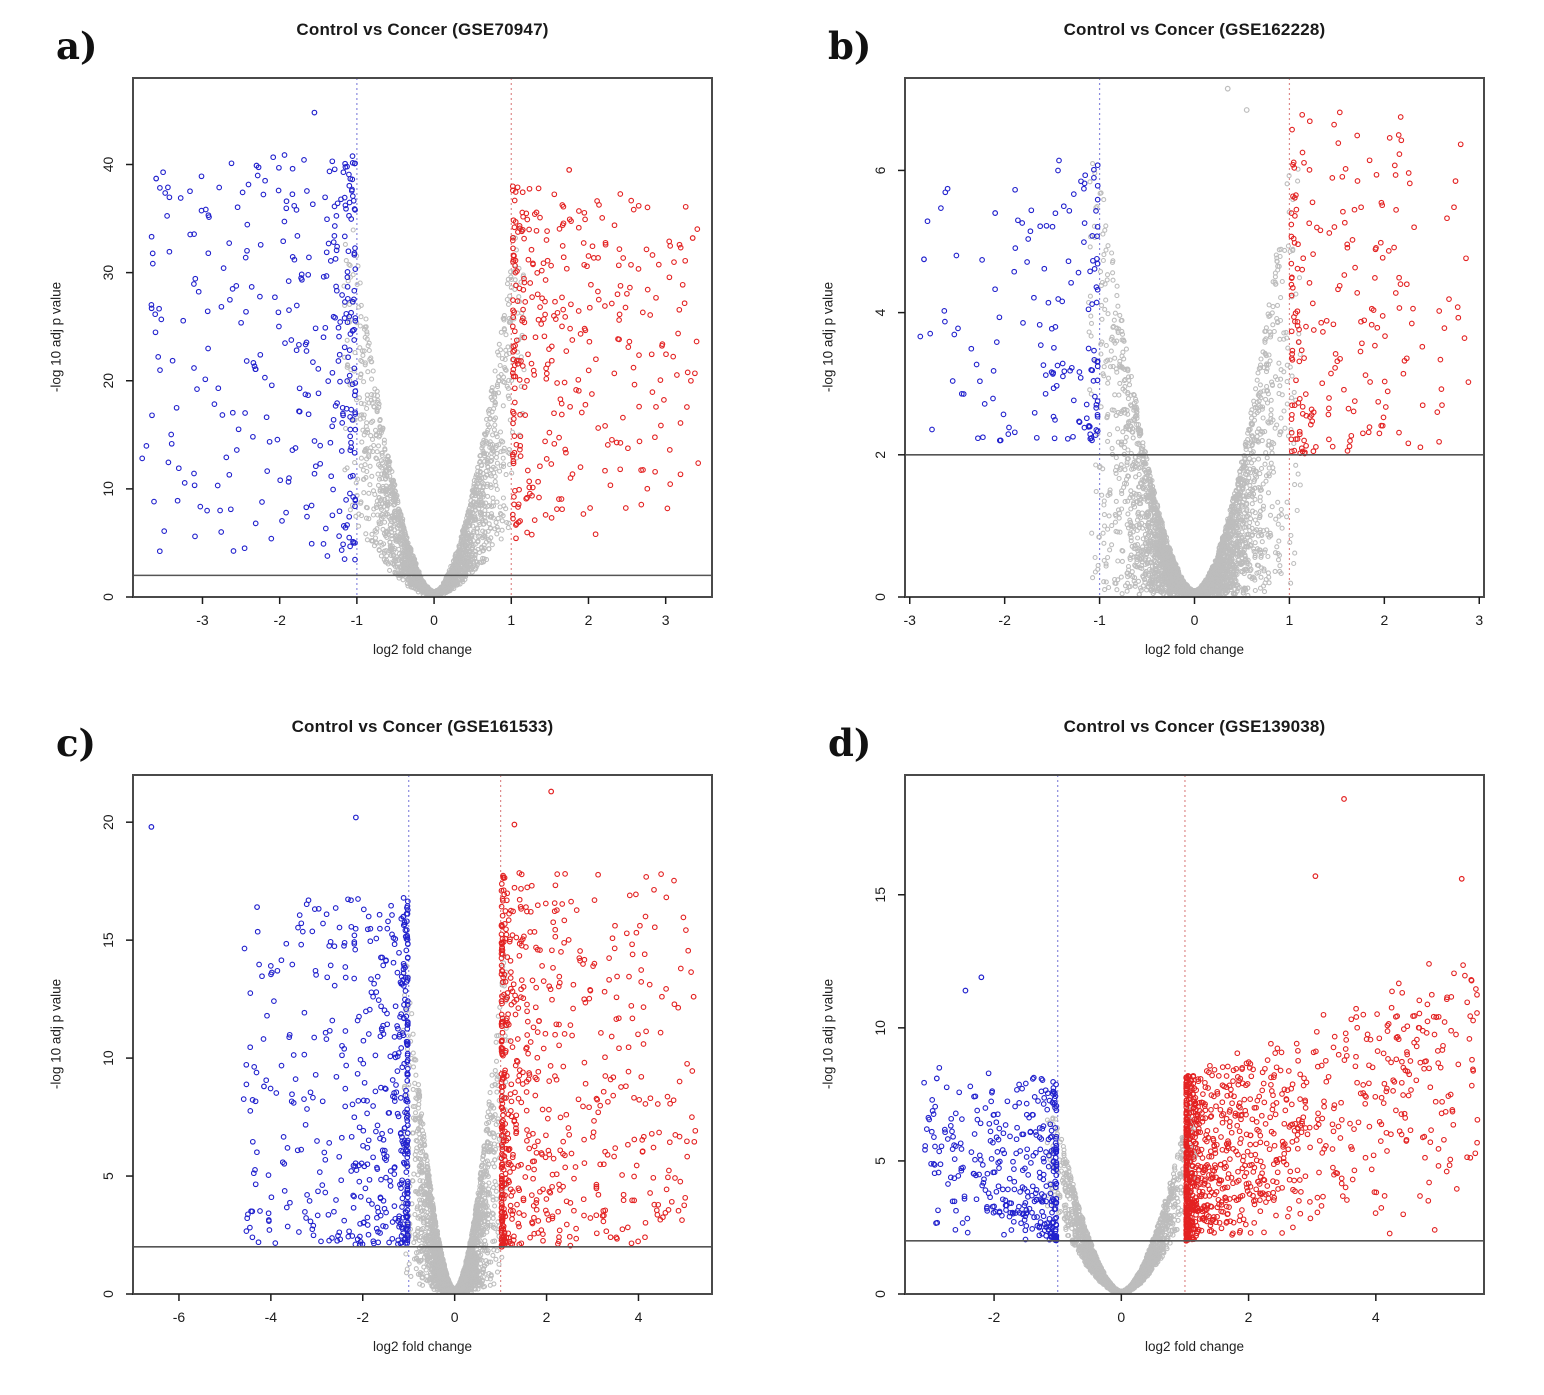 The image size is (1544, 1395). I want to click on svg-text: -2, so click(279, 620).